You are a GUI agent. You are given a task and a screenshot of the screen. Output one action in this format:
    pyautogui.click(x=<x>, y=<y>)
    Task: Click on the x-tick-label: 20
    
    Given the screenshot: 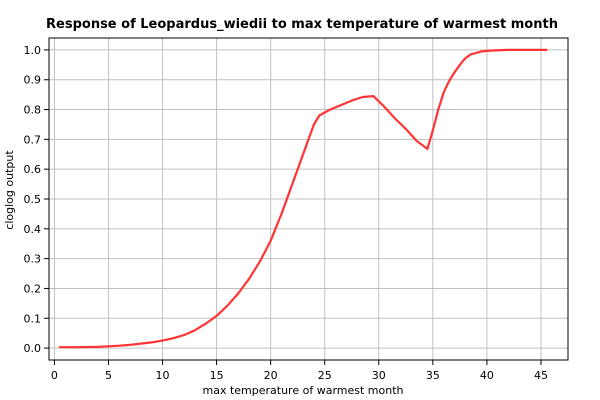 What is the action you would take?
    pyautogui.click(x=271, y=375)
    